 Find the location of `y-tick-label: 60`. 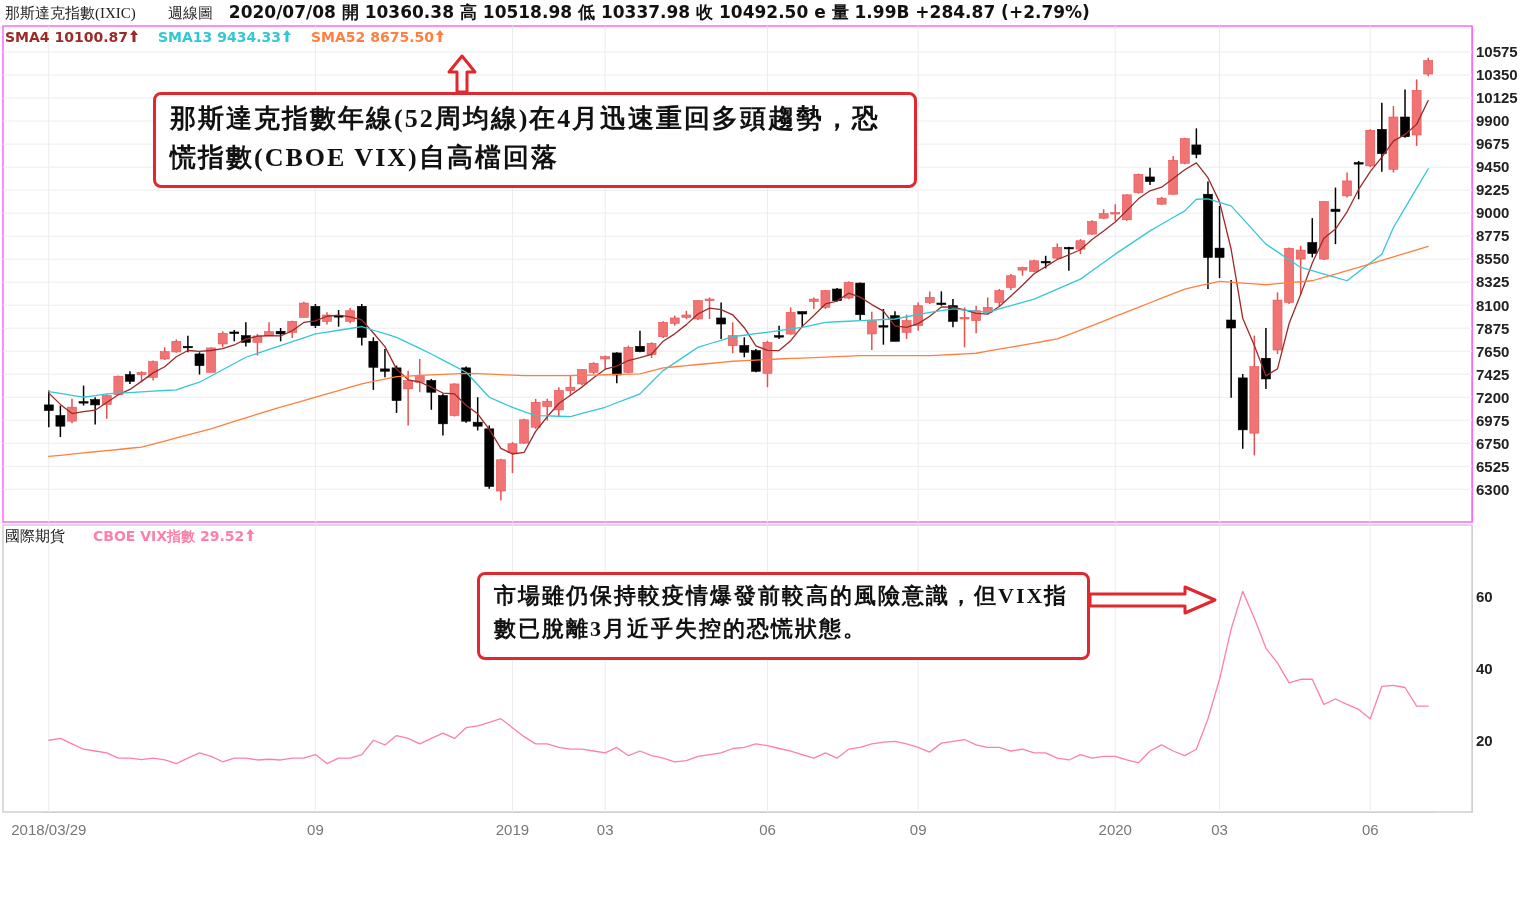

y-tick-label: 60 is located at coordinates (1484, 597).